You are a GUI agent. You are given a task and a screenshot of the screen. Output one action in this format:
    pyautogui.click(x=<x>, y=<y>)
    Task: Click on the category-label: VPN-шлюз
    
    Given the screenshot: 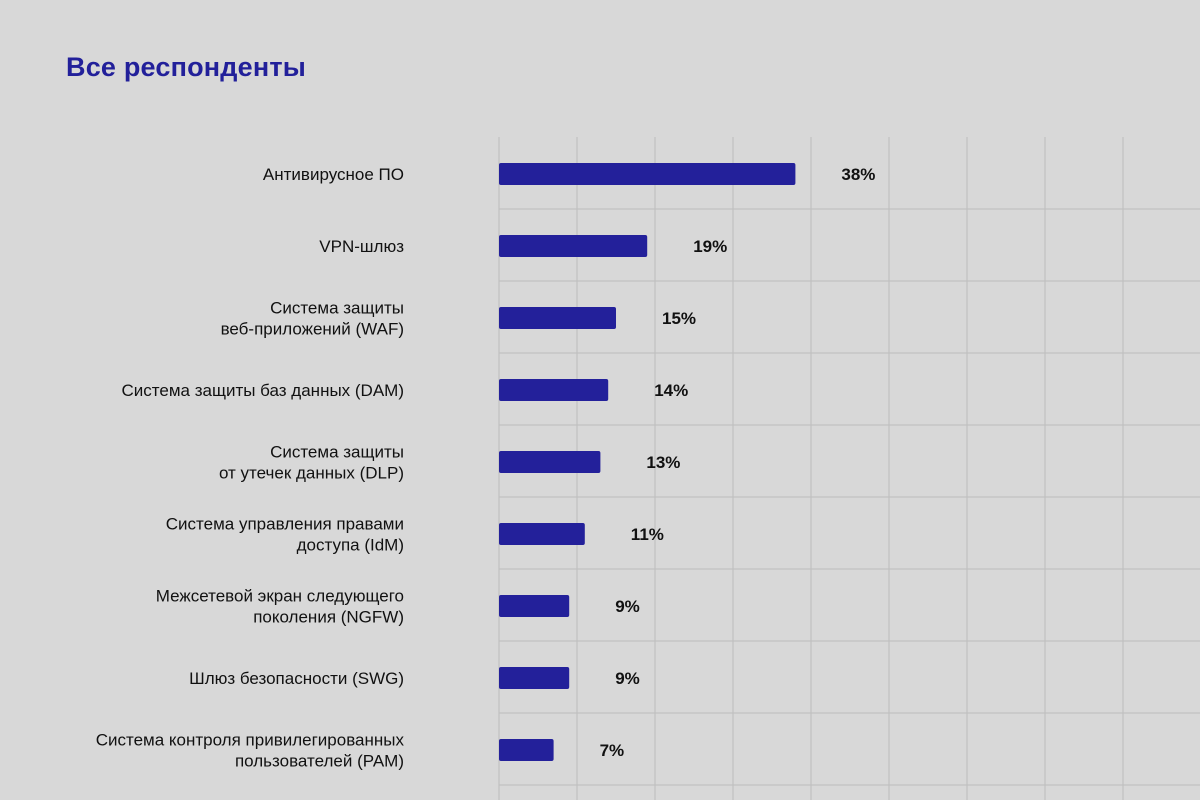 What is the action you would take?
    pyautogui.click(x=361, y=246)
    